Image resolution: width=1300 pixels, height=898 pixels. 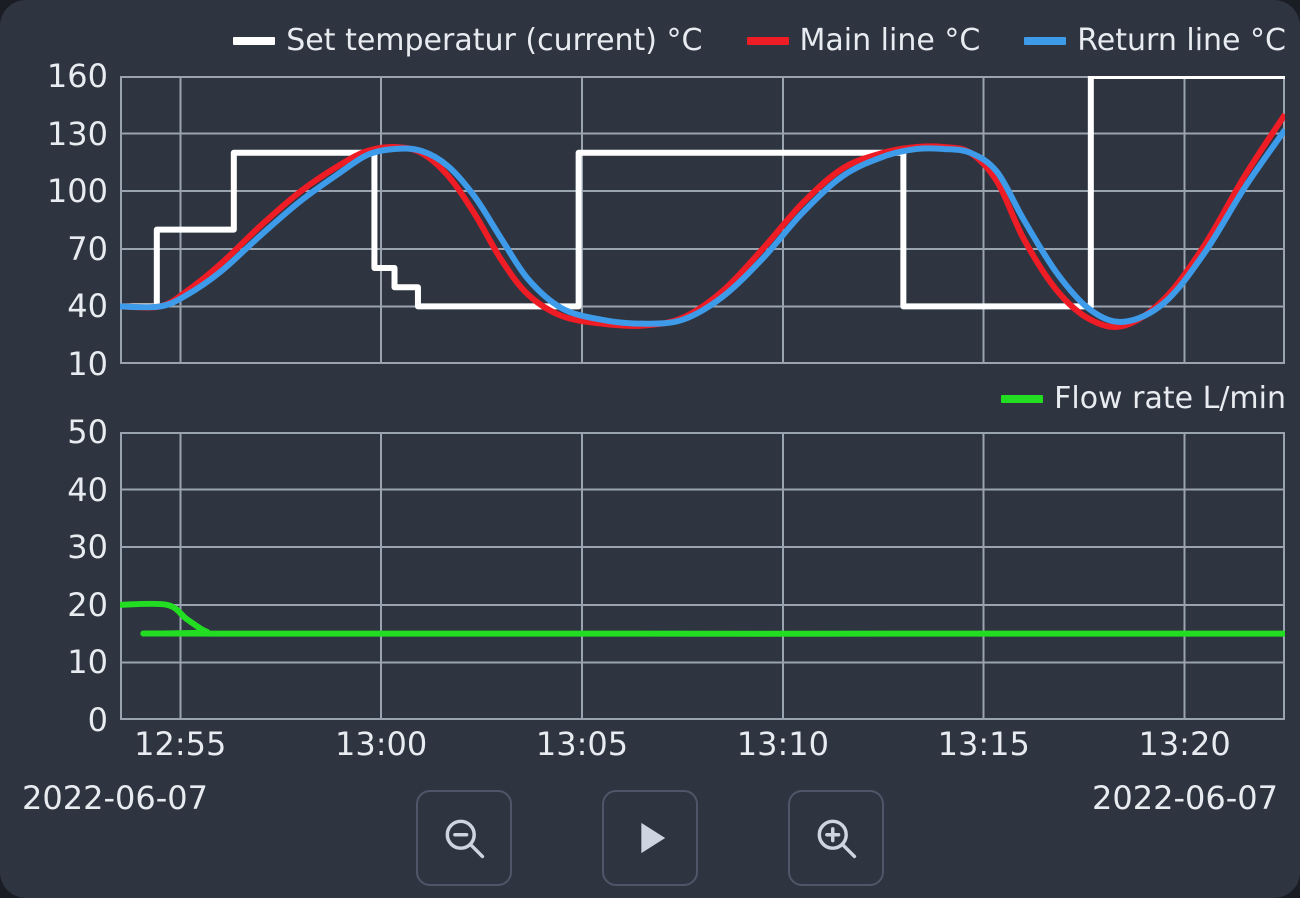 What do you see at coordinates (54, 576) in the screenshot?
I see `y-axis-flow-rate: 50 40 30 20 10 0` at bounding box center [54, 576].